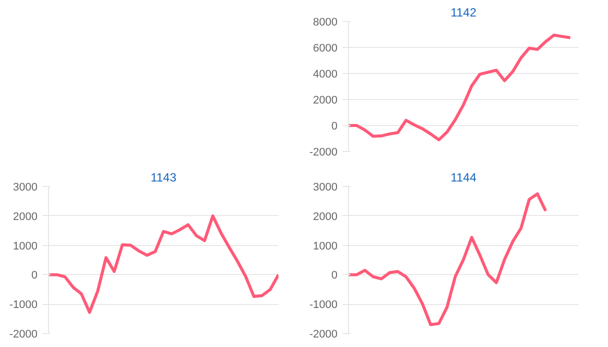  I want to click on chart-title: 1142, so click(463, 13).